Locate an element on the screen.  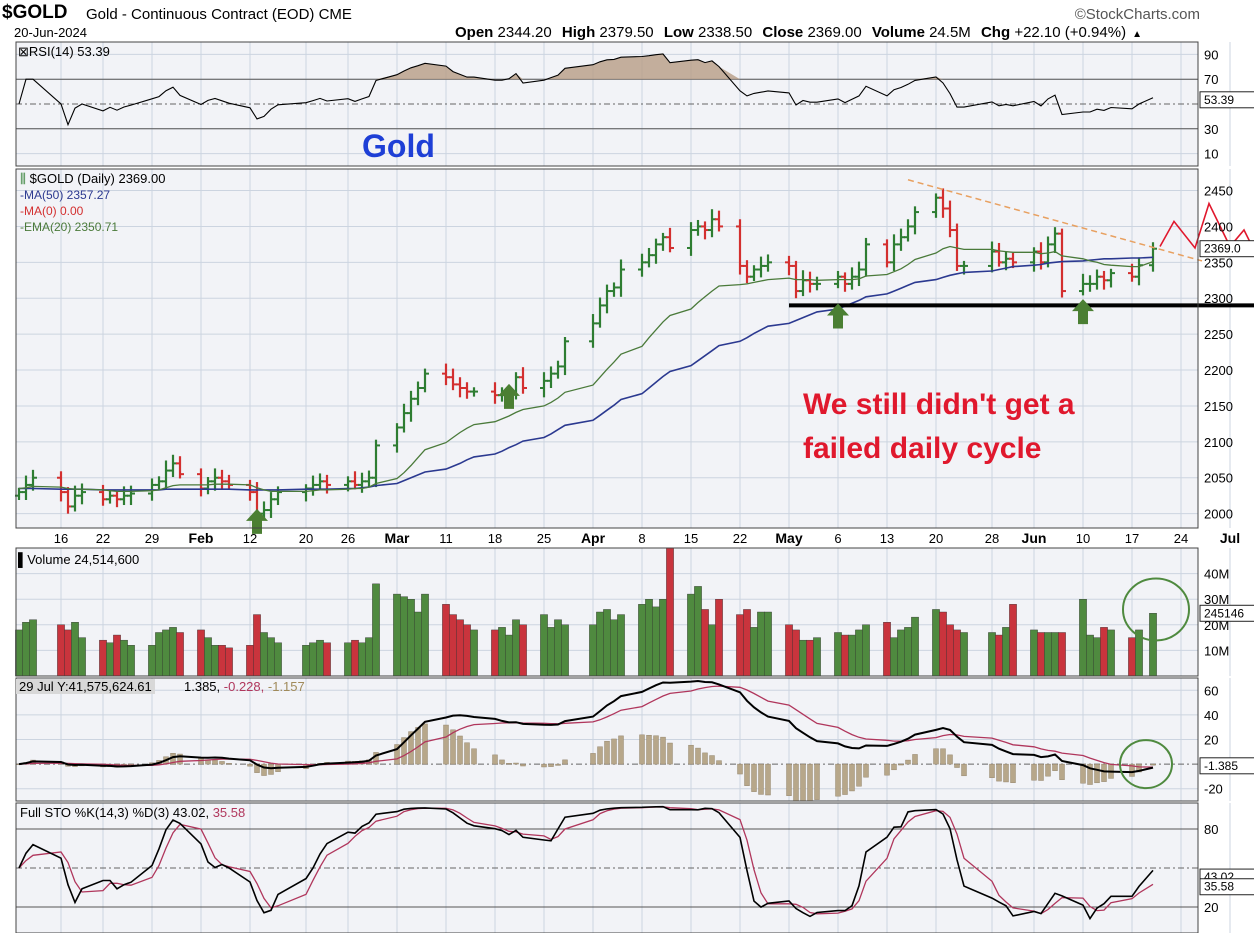
rsi-series is located at coordinates (586, 90).